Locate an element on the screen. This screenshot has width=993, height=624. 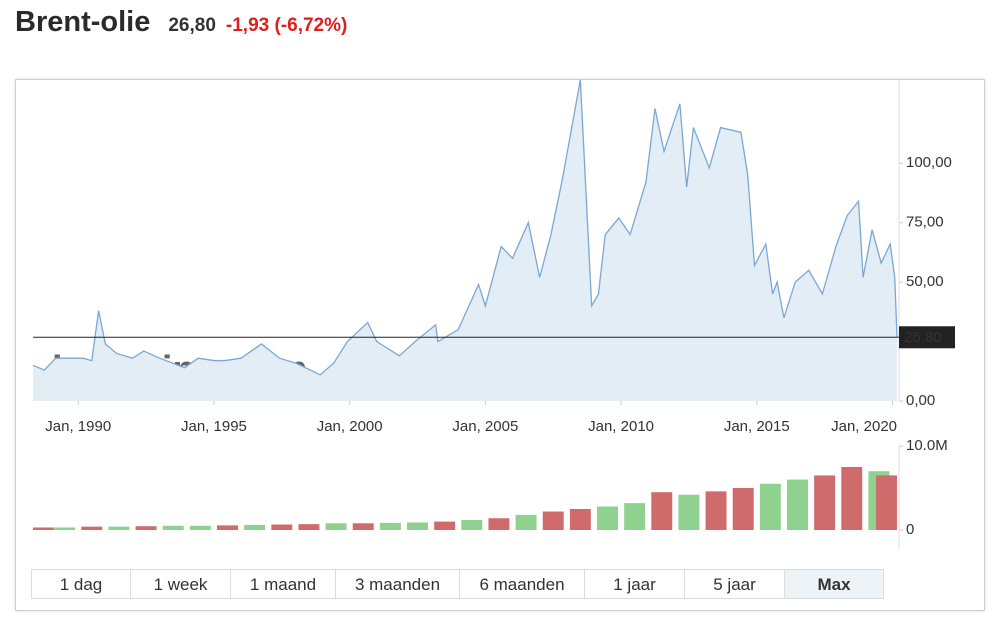
price: 26,80 is located at coordinates (192, 25).